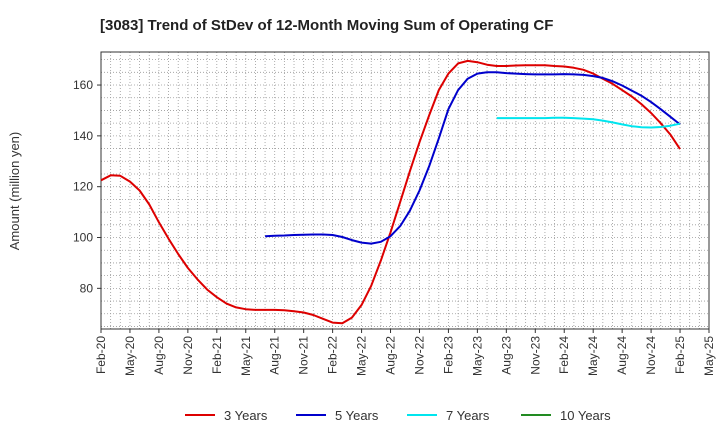 This screenshot has height=440, width=720. Describe the element at coordinates (709, 356) in the screenshot. I see `x-tick-label: May-25` at that location.